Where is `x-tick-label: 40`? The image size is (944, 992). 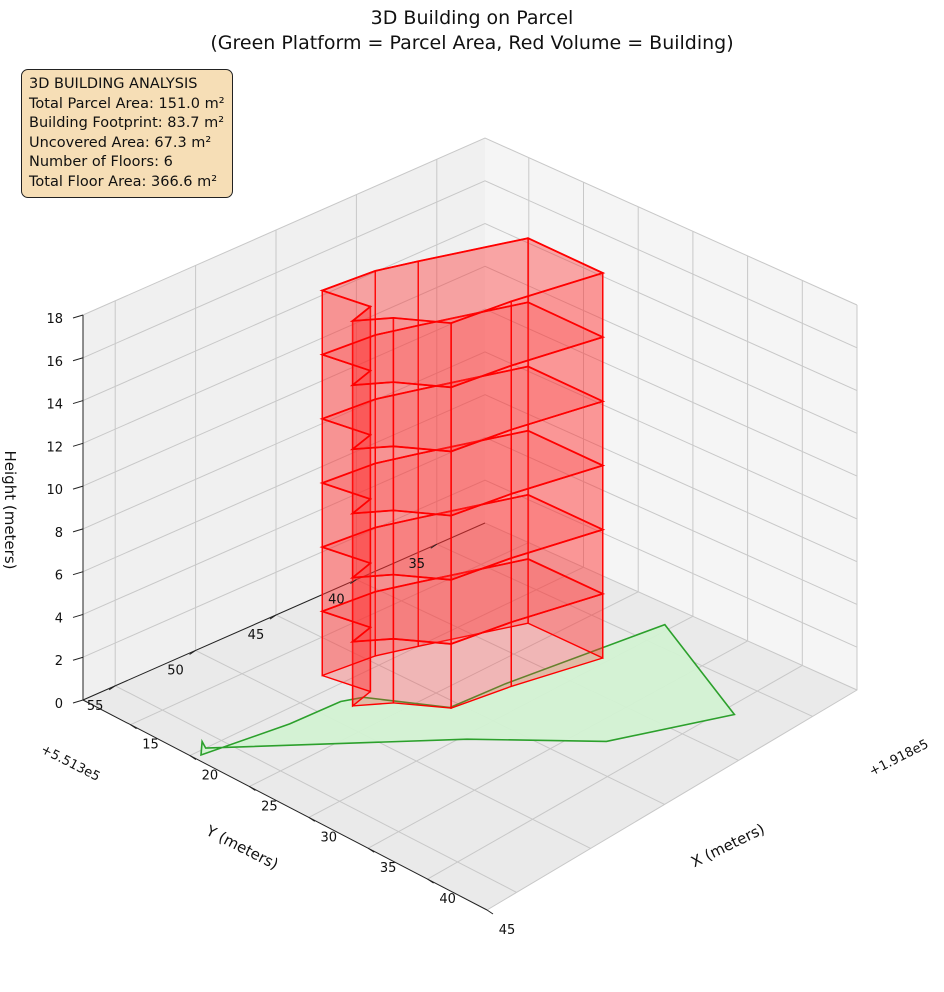
x-tick-label: 40 is located at coordinates (447, 899).